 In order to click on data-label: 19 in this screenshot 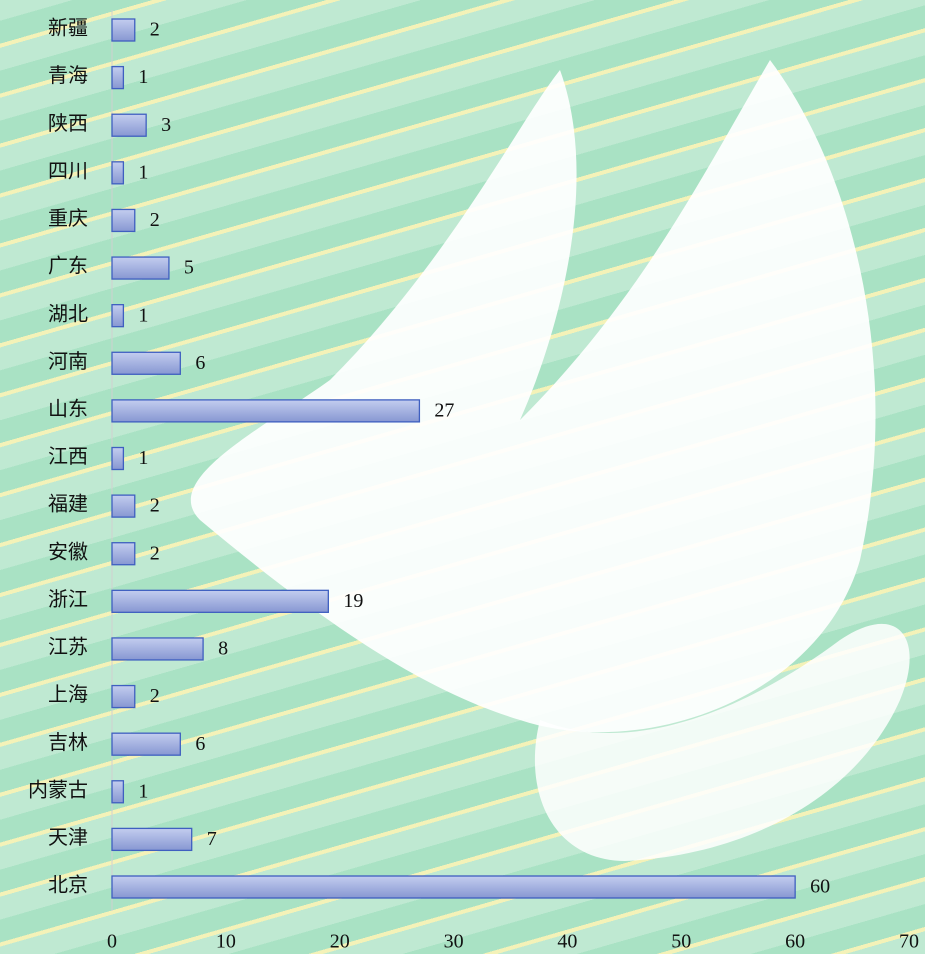, I will do `click(353, 601)`.